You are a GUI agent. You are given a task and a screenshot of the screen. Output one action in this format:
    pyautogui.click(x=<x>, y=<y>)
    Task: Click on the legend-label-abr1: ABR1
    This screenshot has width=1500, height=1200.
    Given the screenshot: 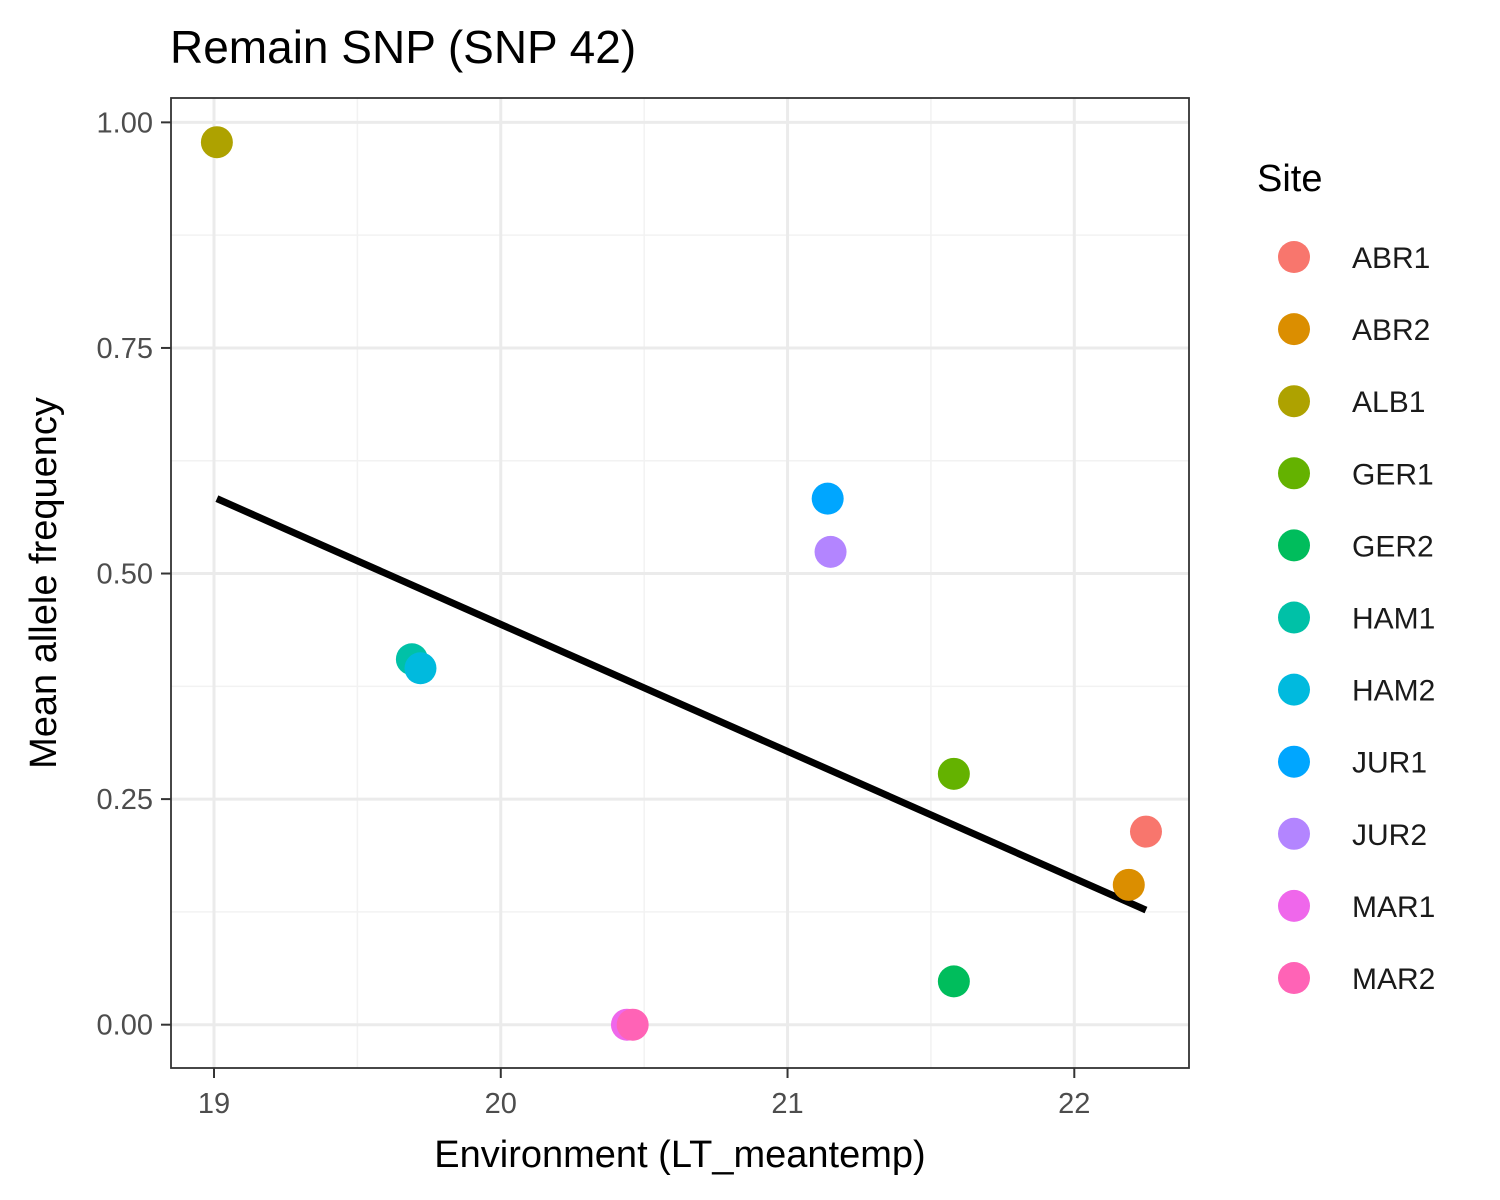 What is the action you would take?
    pyautogui.click(x=1391, y=258)
    